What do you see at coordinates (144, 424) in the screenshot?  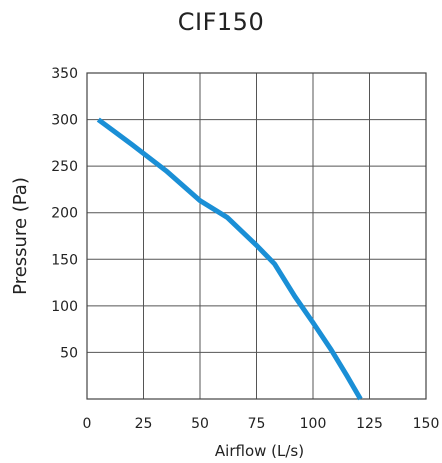 I see `x-tick-label: 25` at bounding box center [144, 424].